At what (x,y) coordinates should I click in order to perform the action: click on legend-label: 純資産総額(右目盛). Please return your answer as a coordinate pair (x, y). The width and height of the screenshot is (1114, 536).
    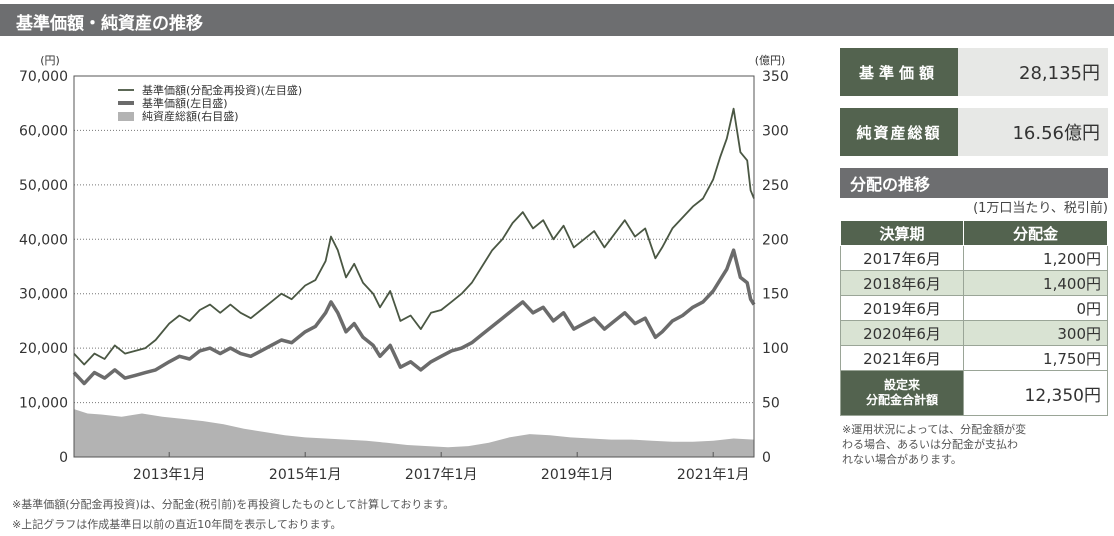
    Looking at the image, I should click on (190, 116).